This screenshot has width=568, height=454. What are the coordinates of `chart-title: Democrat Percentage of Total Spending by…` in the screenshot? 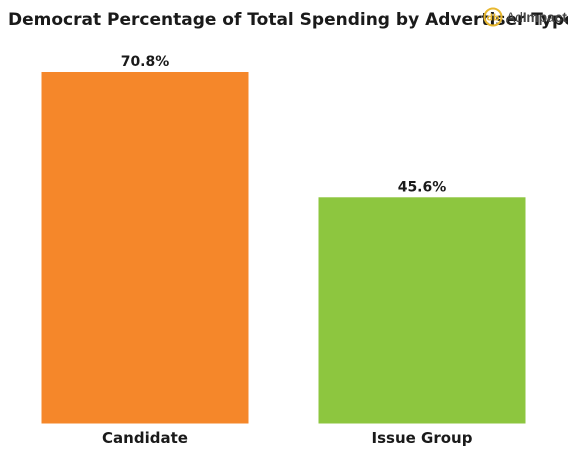 It's located at (288, 20).